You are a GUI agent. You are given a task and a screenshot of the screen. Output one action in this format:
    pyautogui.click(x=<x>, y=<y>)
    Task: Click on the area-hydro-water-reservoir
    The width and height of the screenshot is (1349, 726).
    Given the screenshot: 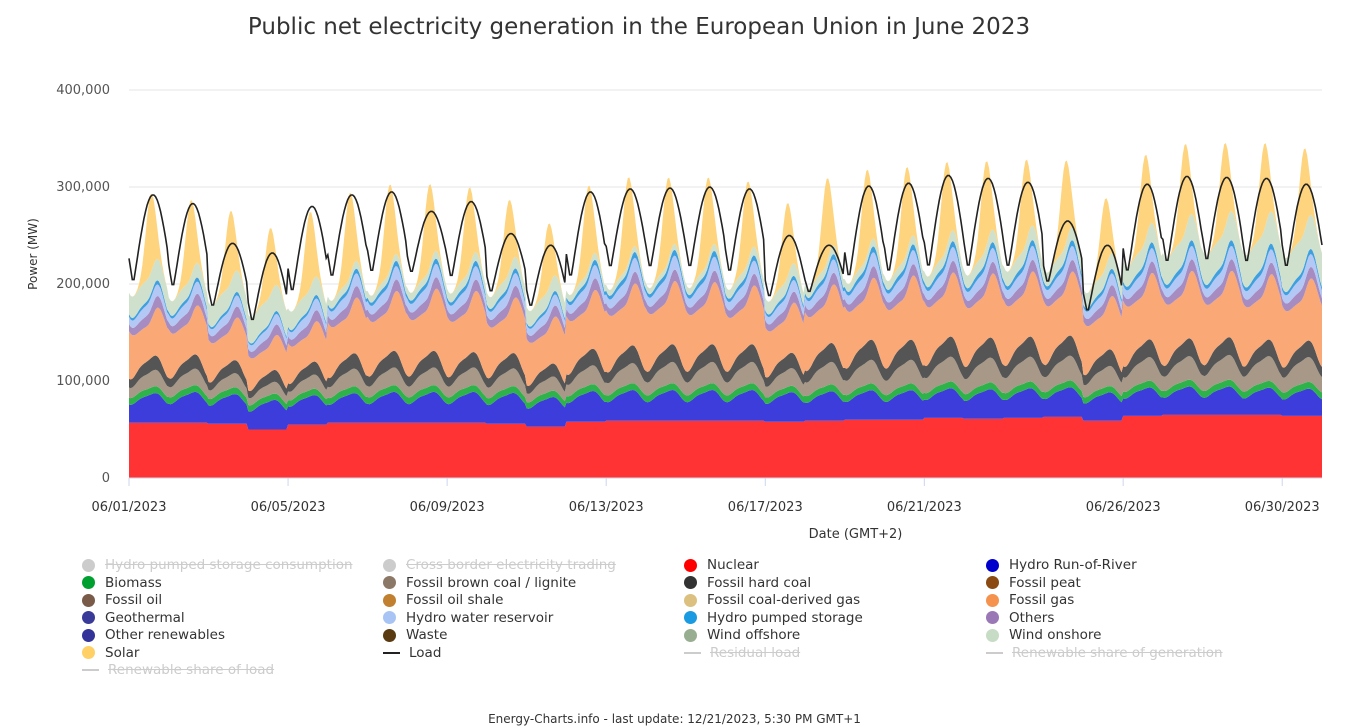 What is the action you would take?
    pyautogui.click(x=725, y=298)
    